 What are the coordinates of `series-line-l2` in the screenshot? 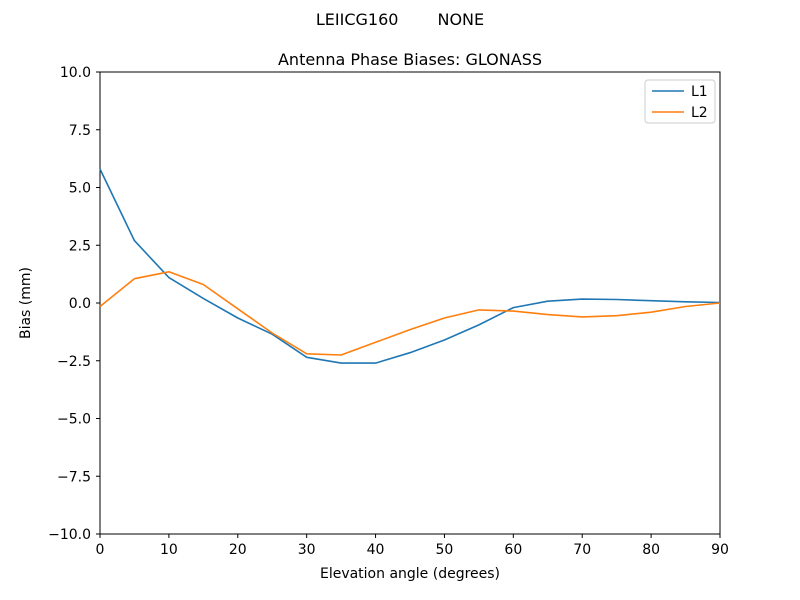 It's located at (410, 313).